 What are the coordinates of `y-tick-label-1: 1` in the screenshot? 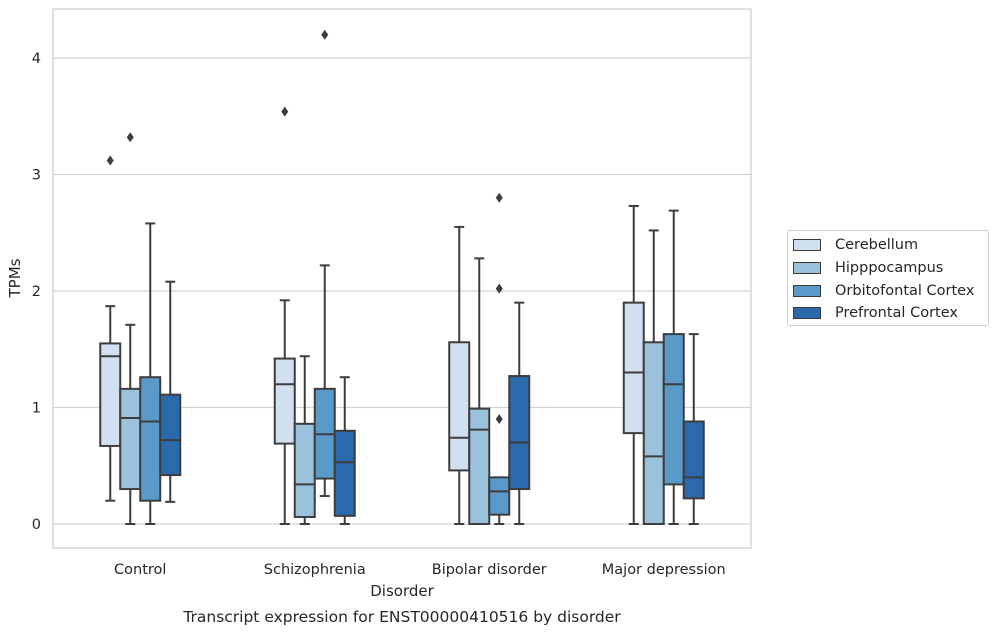 It's located at (36, 409).